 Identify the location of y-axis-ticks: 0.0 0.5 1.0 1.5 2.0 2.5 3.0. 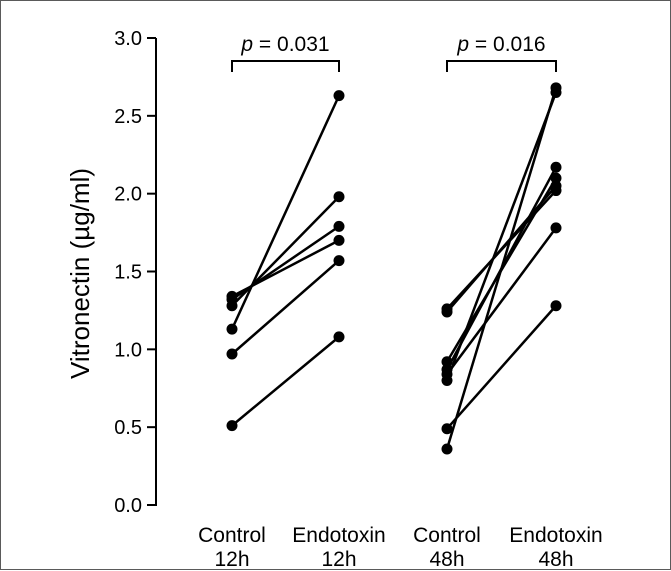
(135, 272).